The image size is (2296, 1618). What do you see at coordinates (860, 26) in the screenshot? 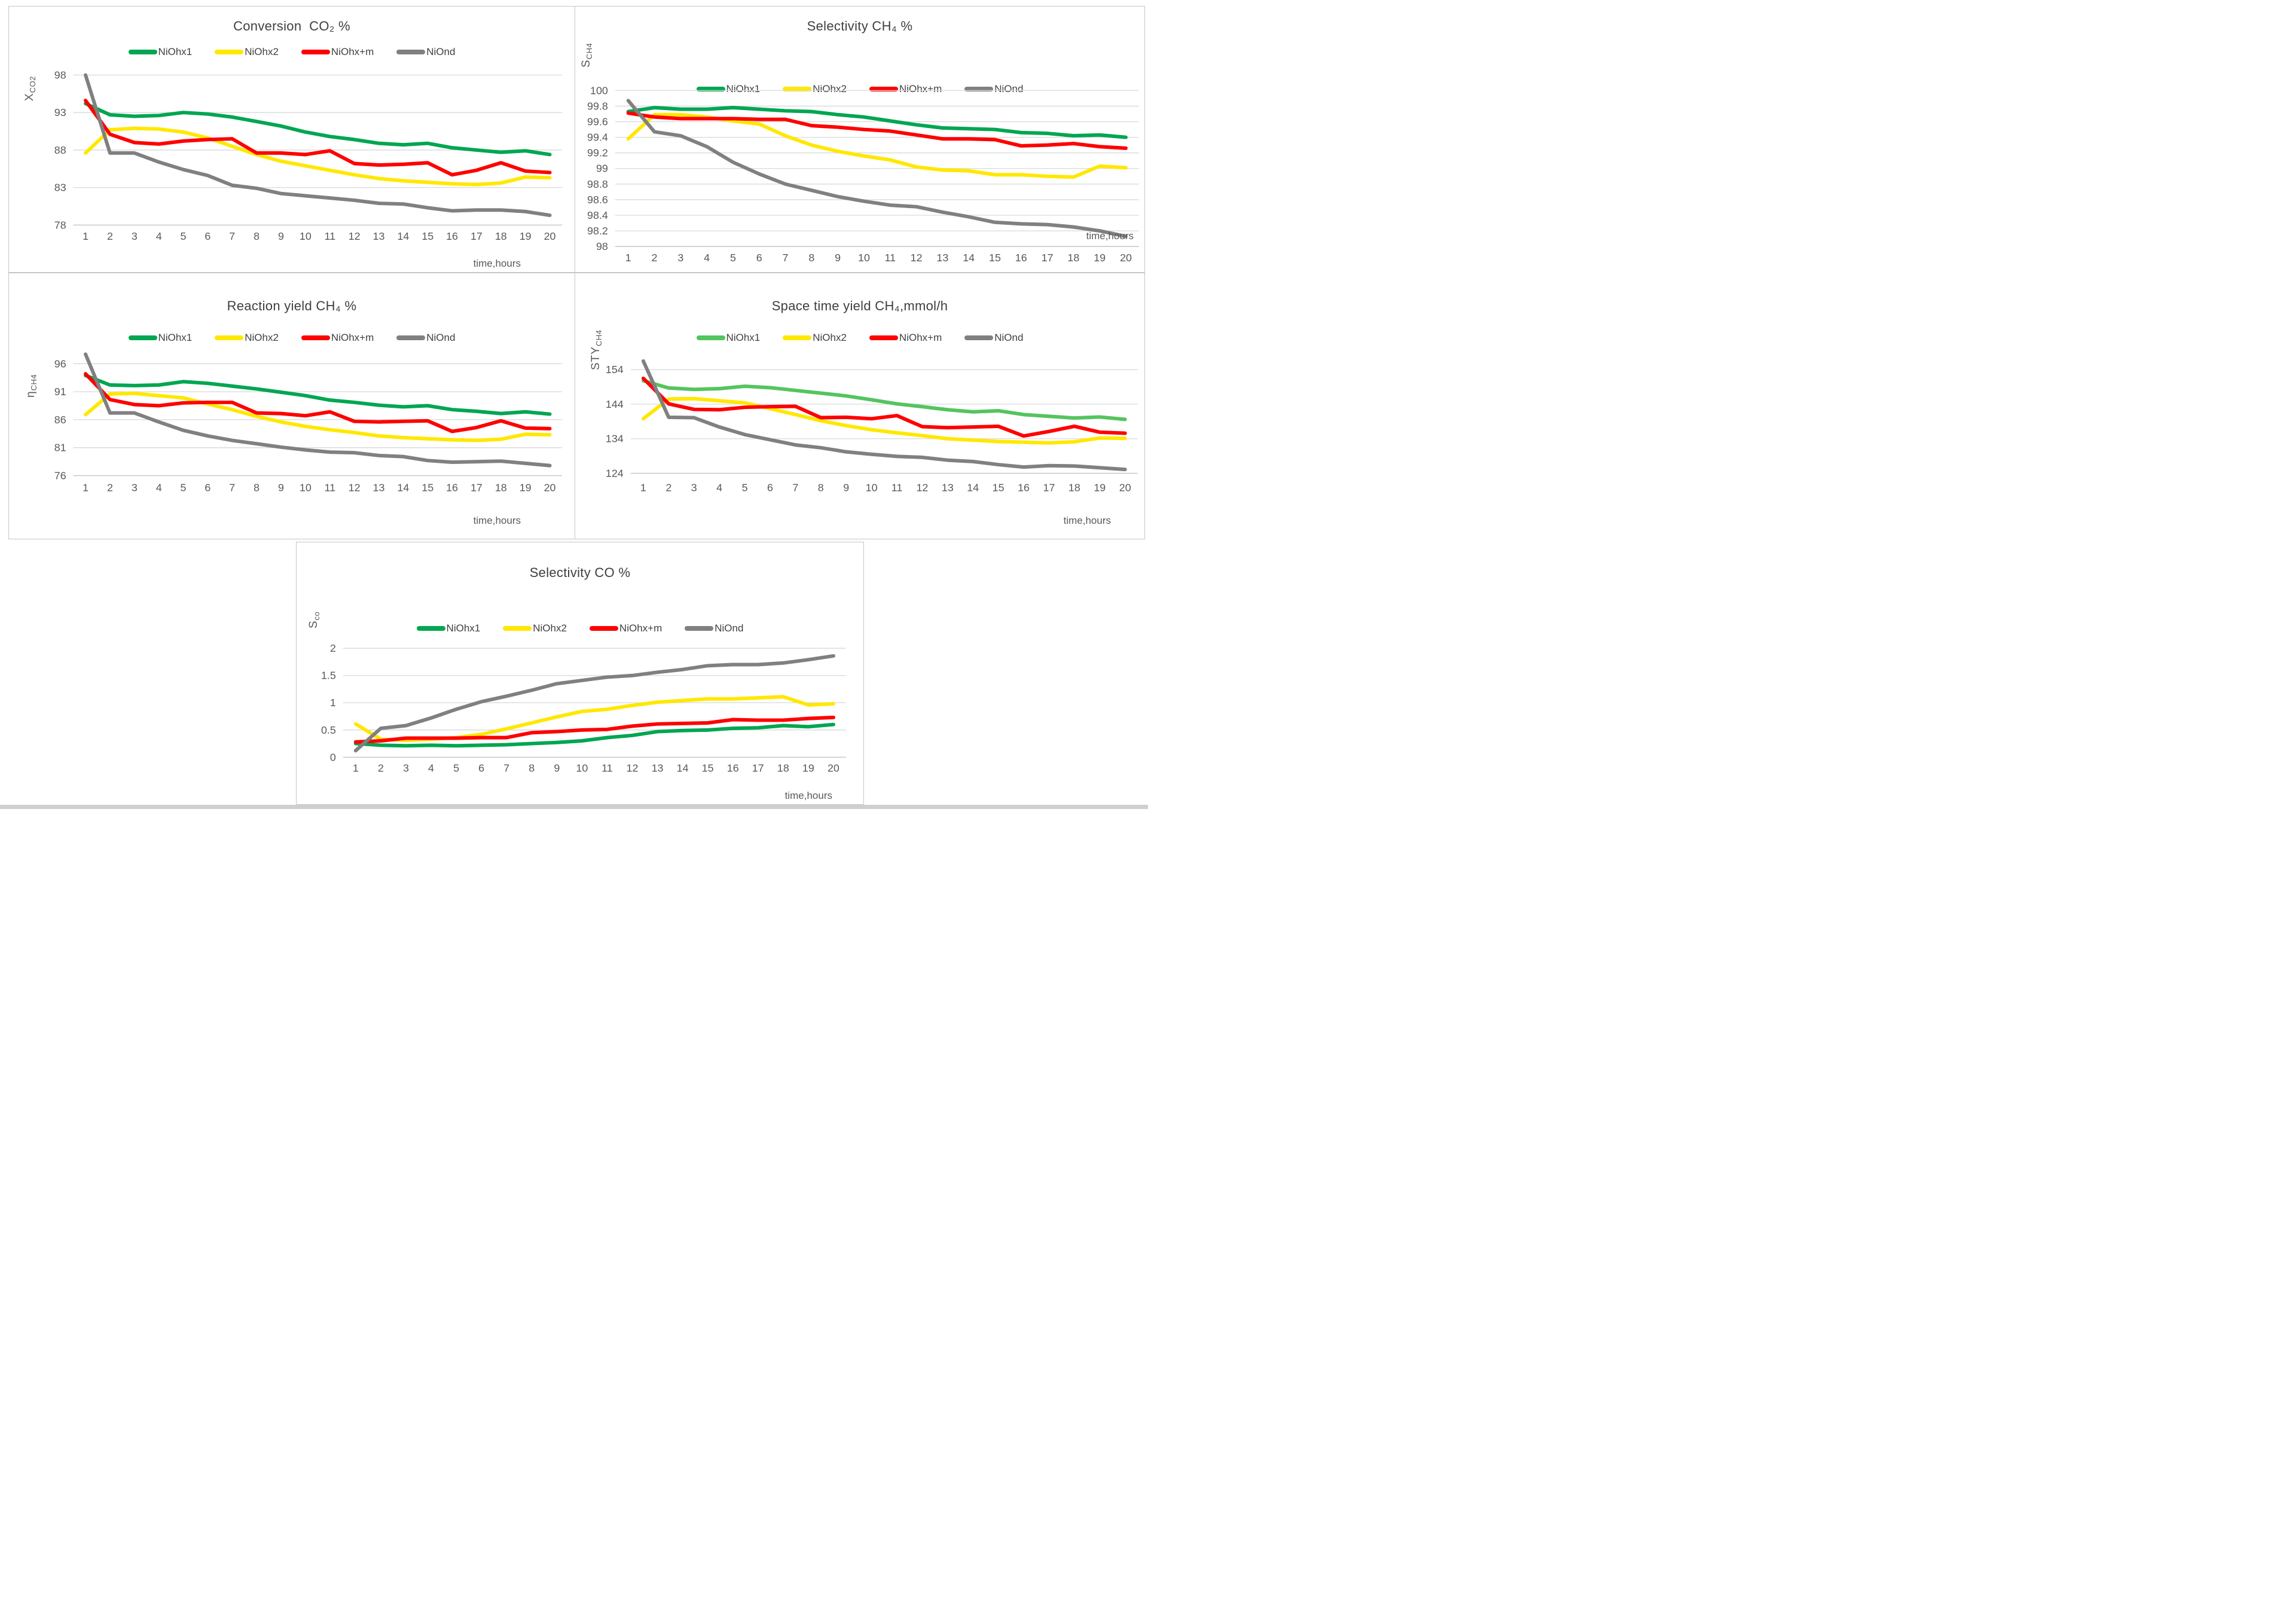
I see `chart-title: Selectivity CH₄ %` at bounding box center [860, 26].